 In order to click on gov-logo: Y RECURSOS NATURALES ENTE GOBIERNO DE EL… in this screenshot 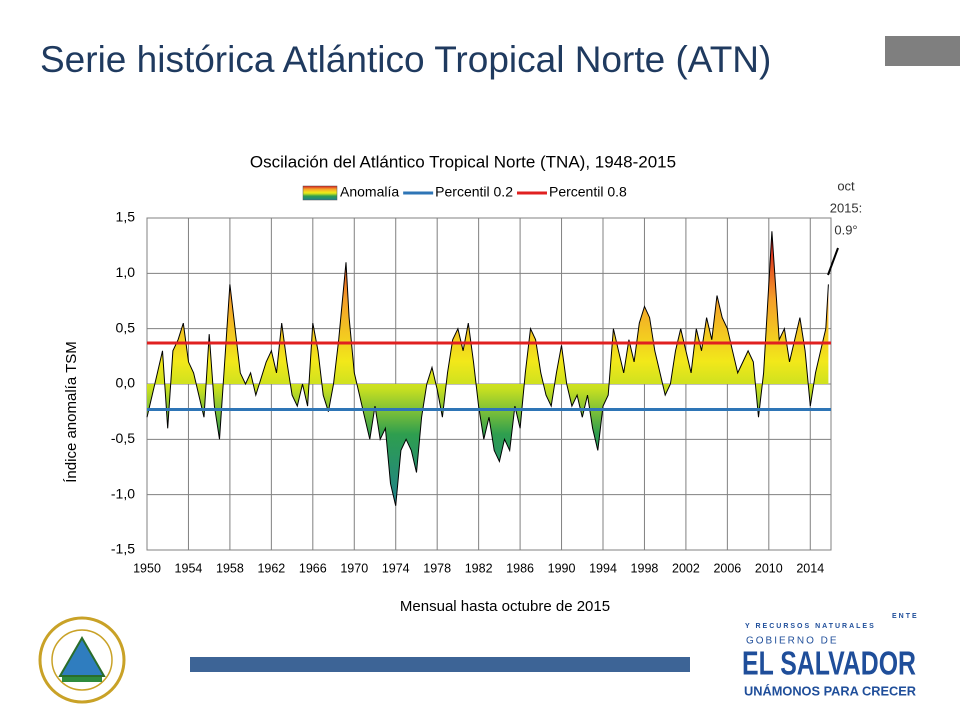, I will do `click(830, 655)`.